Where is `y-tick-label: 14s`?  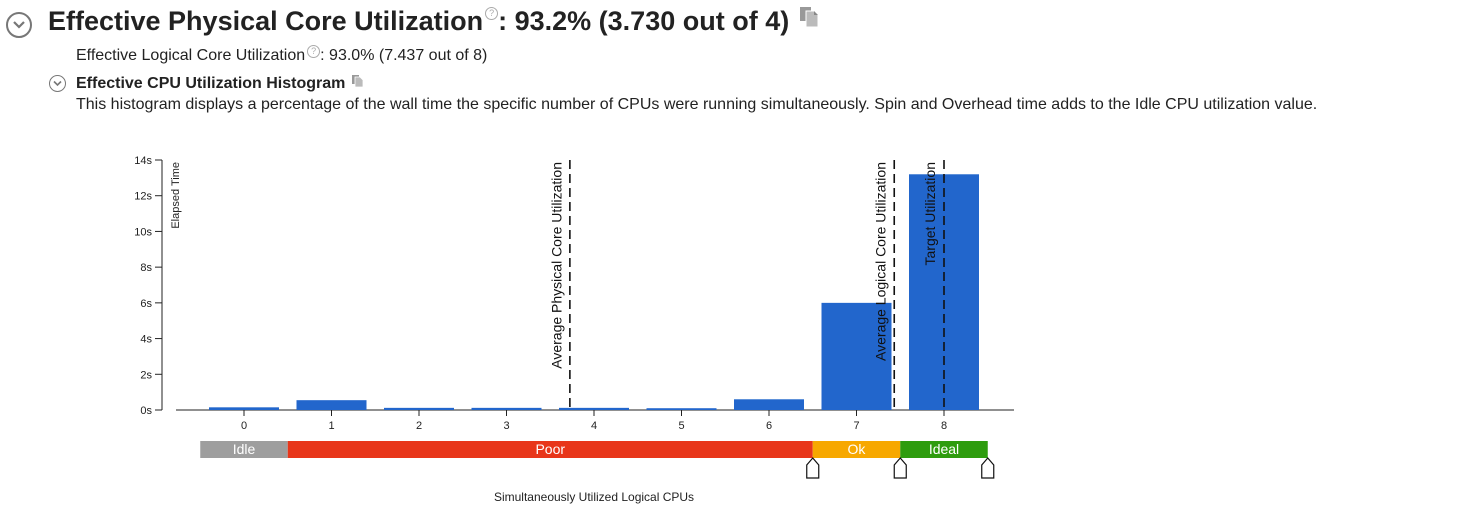
y-tick-label: 14s is located at coordinates (143, 161).